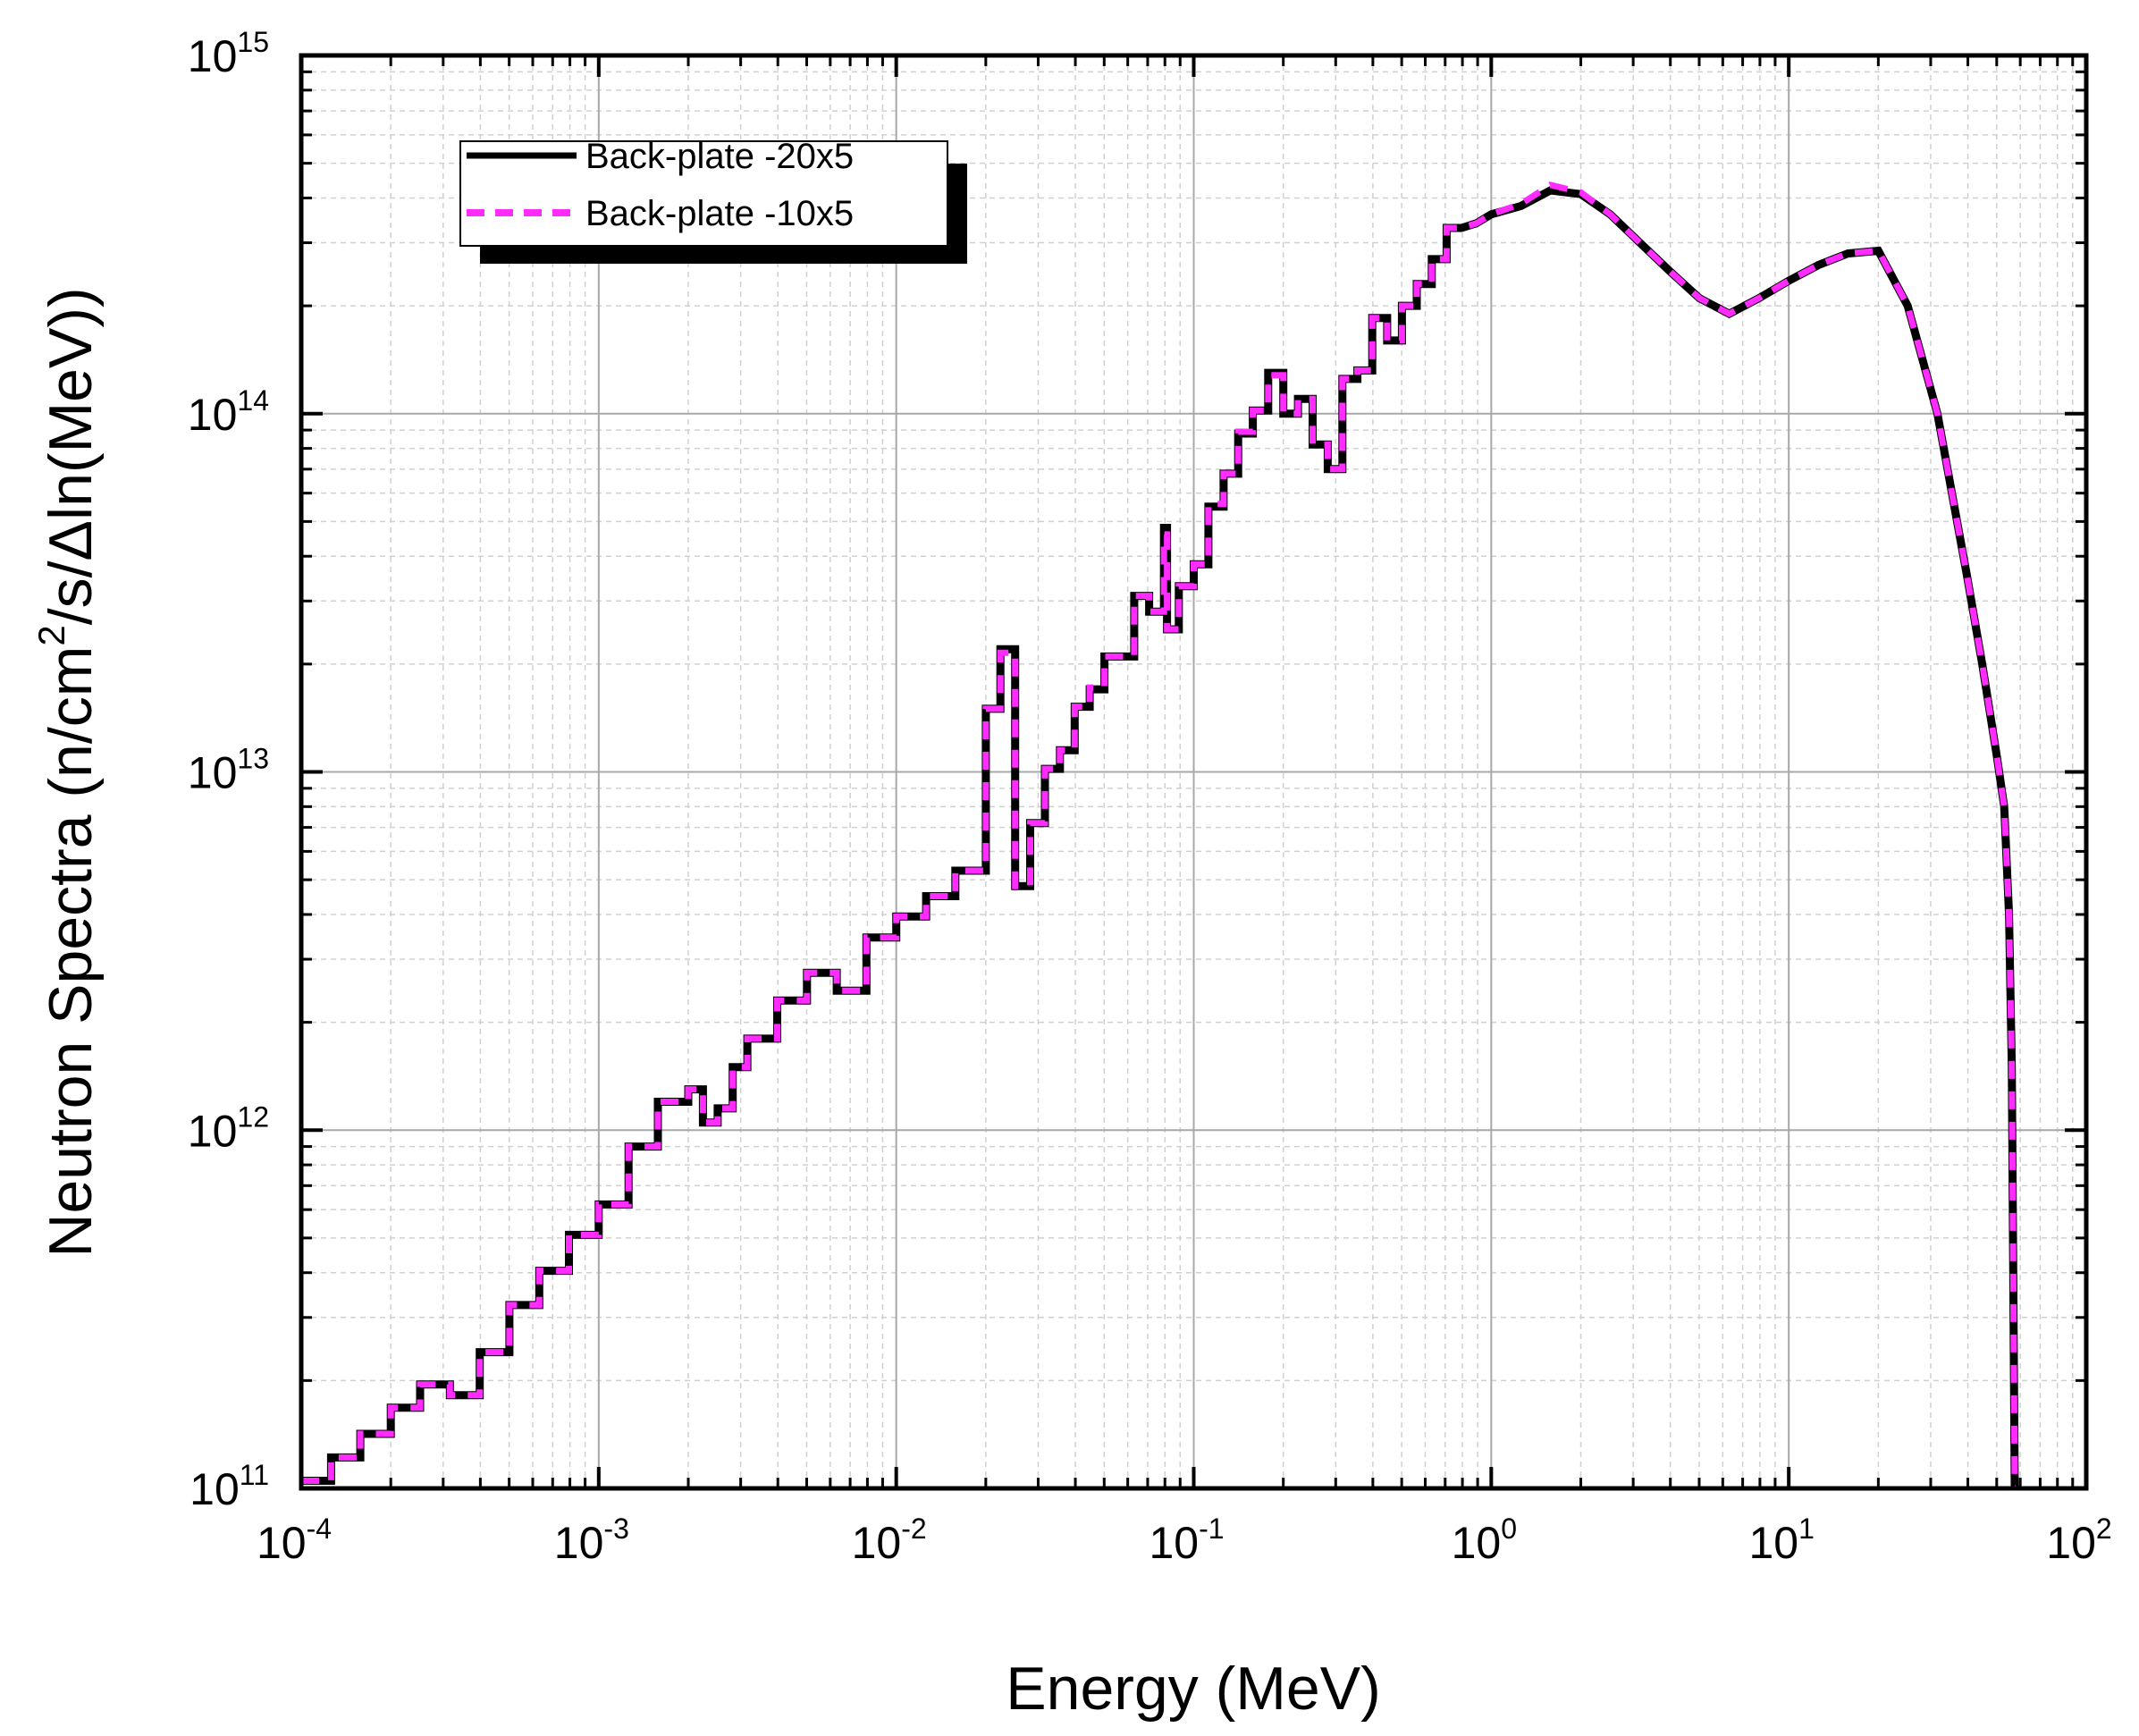 The width and height of the screenshot is (2139, 1736). Describe the element at coordinates (1193, 1689) in the screenshot. I see `x-axis-title: Energy (MeV)` at that location.